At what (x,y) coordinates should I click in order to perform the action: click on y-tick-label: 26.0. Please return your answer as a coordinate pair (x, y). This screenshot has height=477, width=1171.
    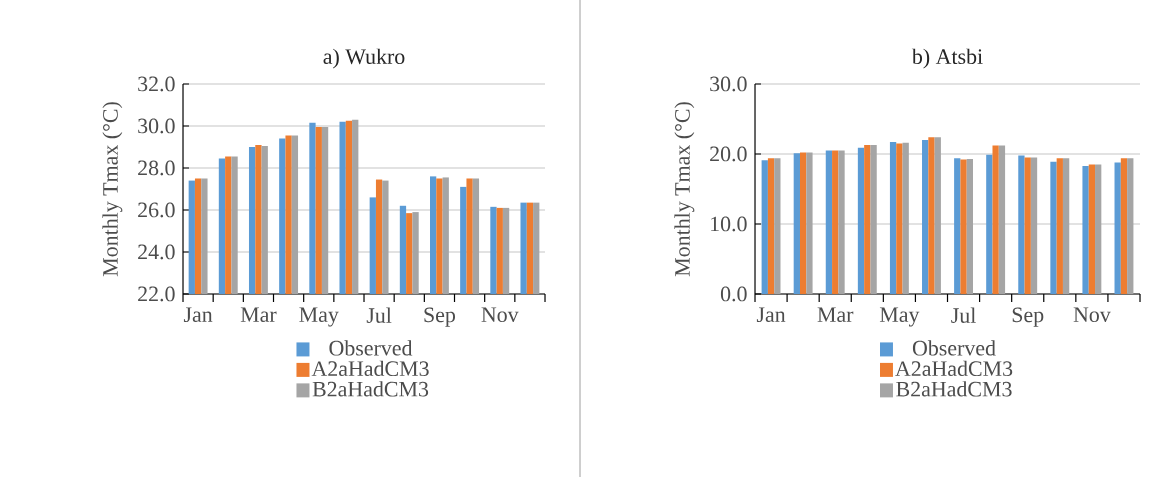
    Looking at the image, I should click on (156, 210).